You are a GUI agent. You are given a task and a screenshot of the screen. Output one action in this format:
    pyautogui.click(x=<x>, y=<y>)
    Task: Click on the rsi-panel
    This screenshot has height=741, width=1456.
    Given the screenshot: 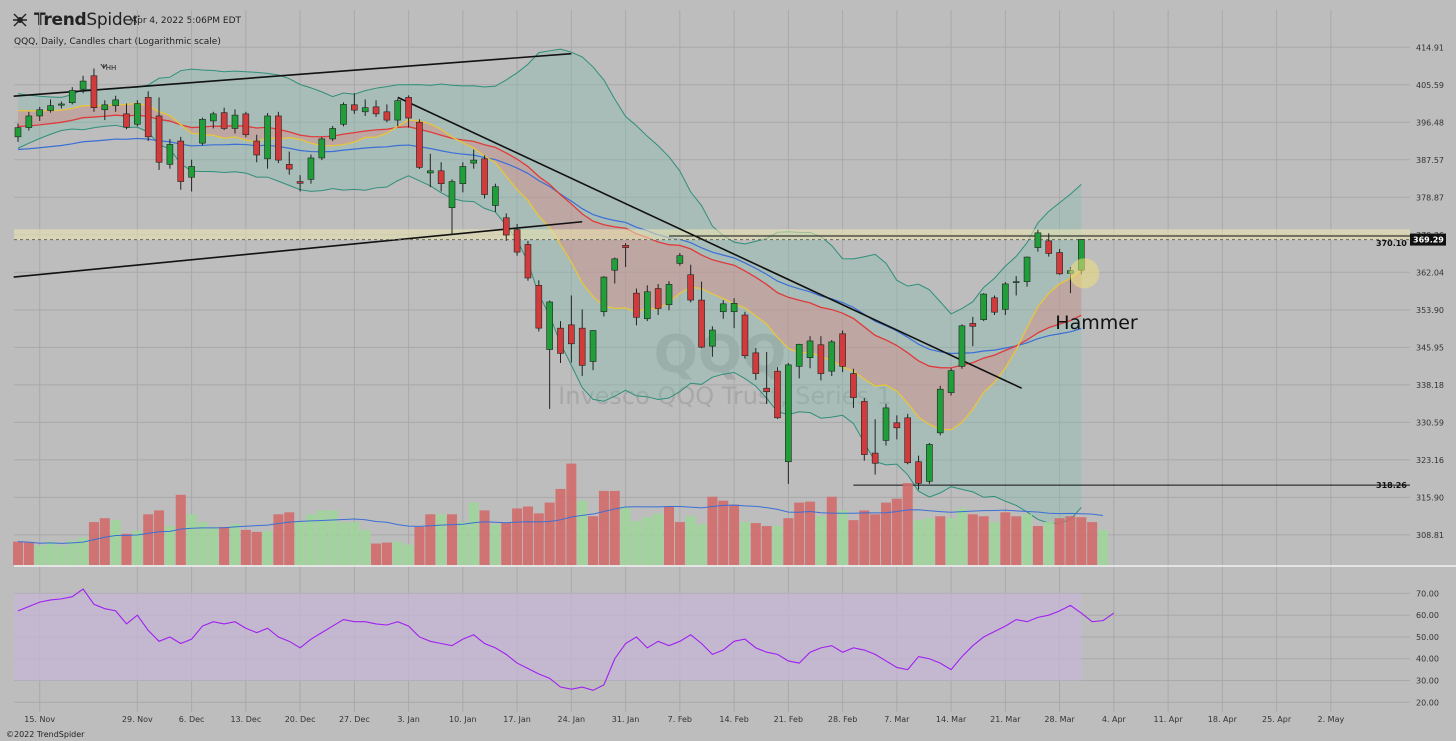 What is the action you would take?
    pyautogui.click(x=564, y=639)
    